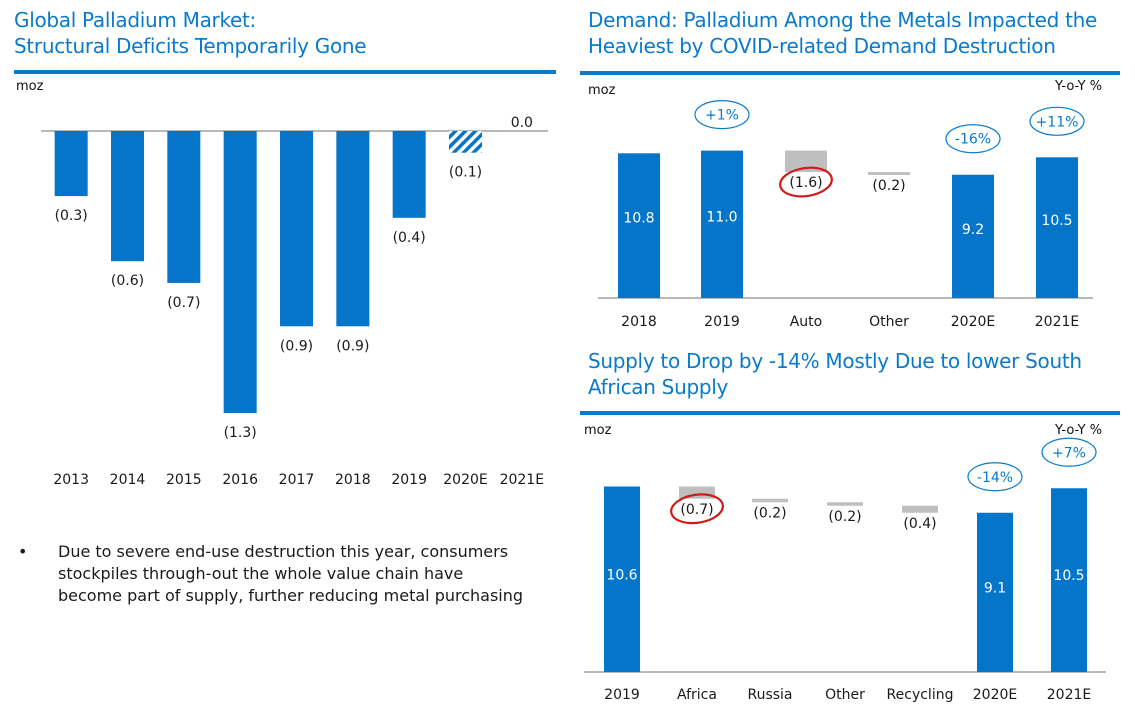  I want to click on demand-value-label: (1.6), so click(805, 183).